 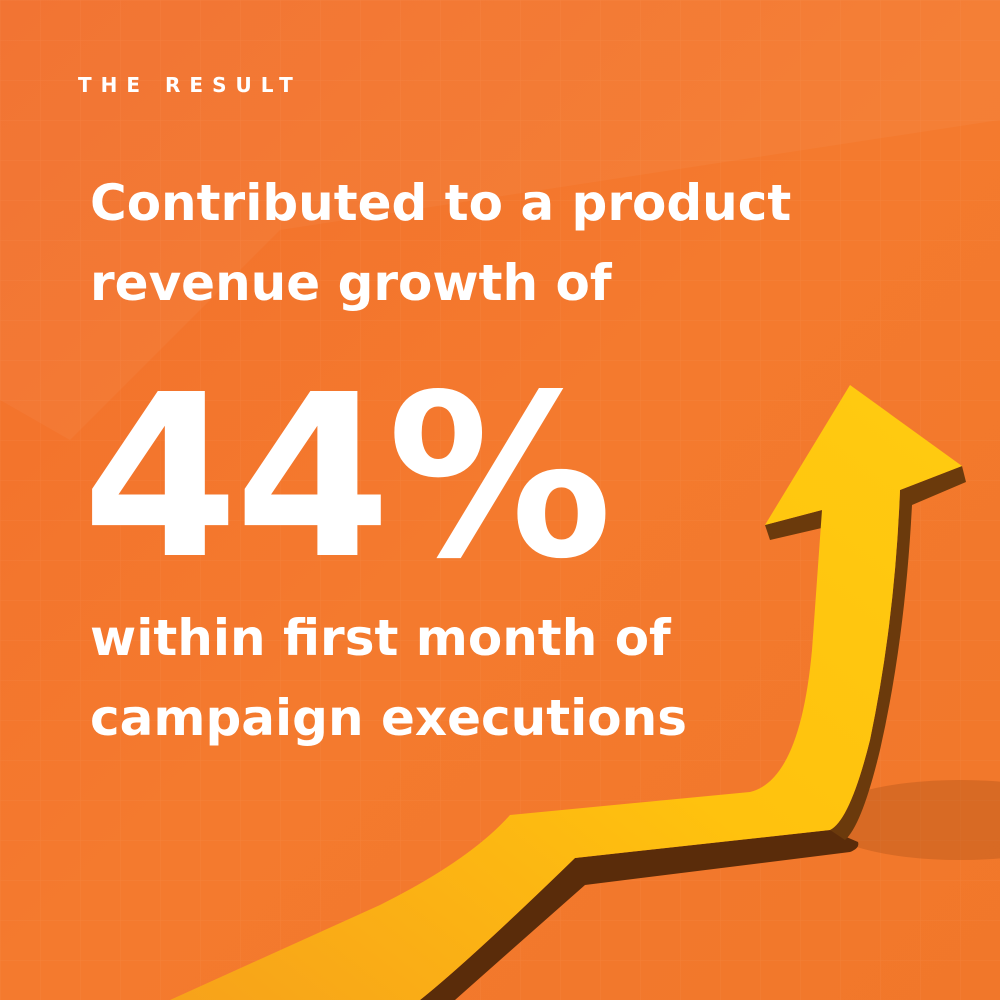 What do you see at coordinates (440, 203) in the screenshot?
I see `headline-line: Contributed to a product` at bounding box center [440, 203].